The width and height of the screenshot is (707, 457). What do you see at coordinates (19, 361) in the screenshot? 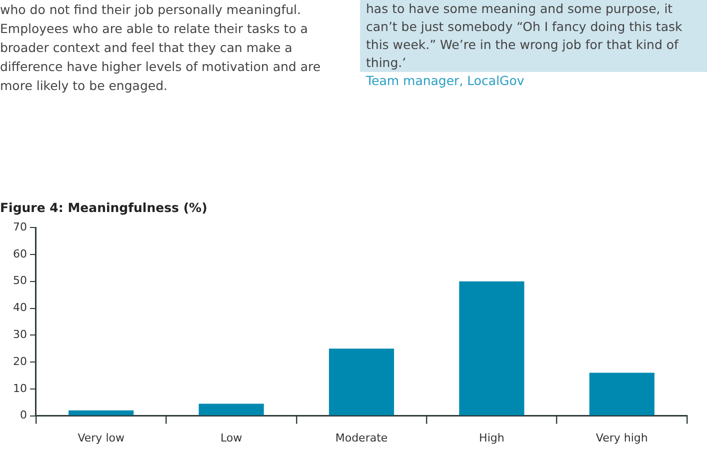
I see `y-tick-label: 20` at bounding box center [19, 361].